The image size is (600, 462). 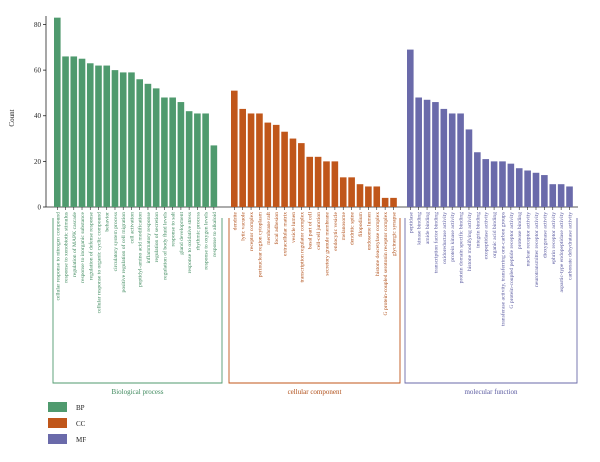 I want to click on category-label: oxidoreductase activity, so click(x=445, y=238).